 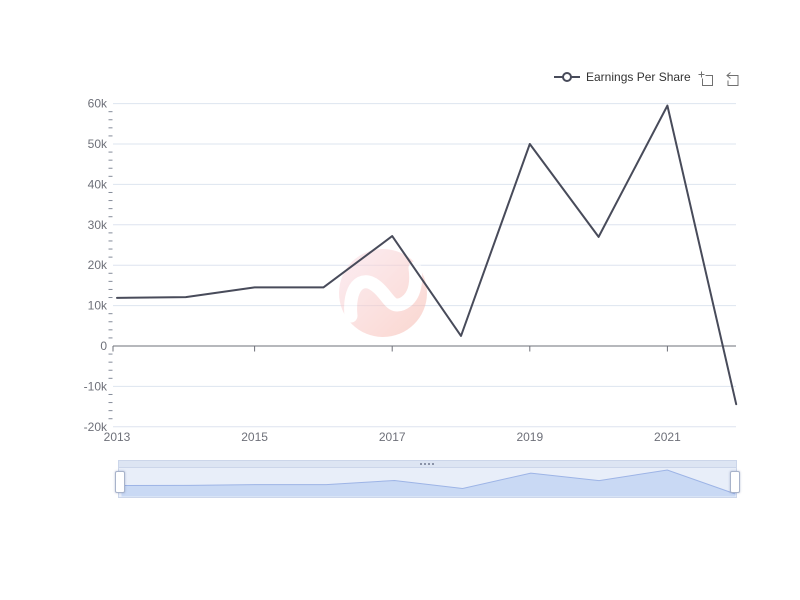 What do you see at coordinates (254, 437) in the screenshot?
I see `svg-text: 2015` at bounding box center [254, 437].